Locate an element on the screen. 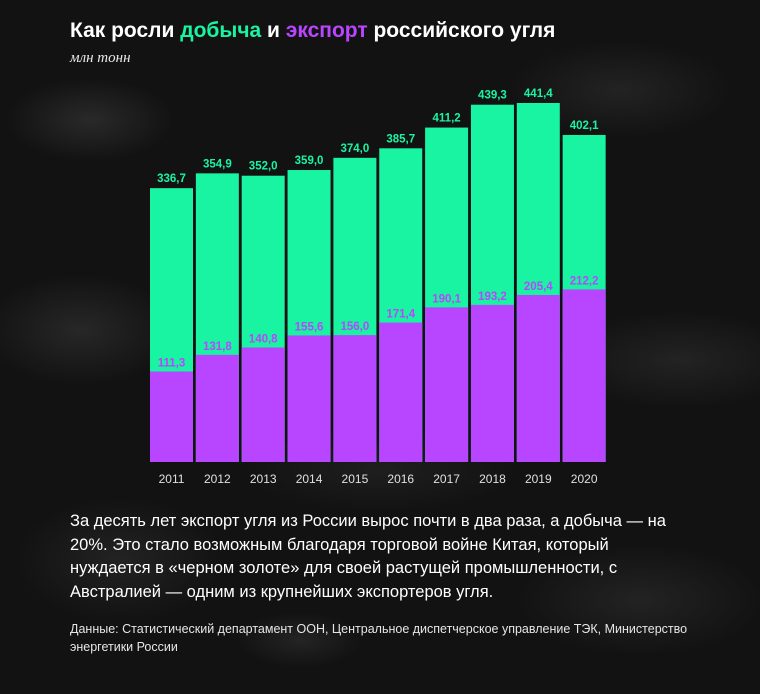 The image size is (760, 694). production-data-label: 439,3 is located at coordinates (492, 96).